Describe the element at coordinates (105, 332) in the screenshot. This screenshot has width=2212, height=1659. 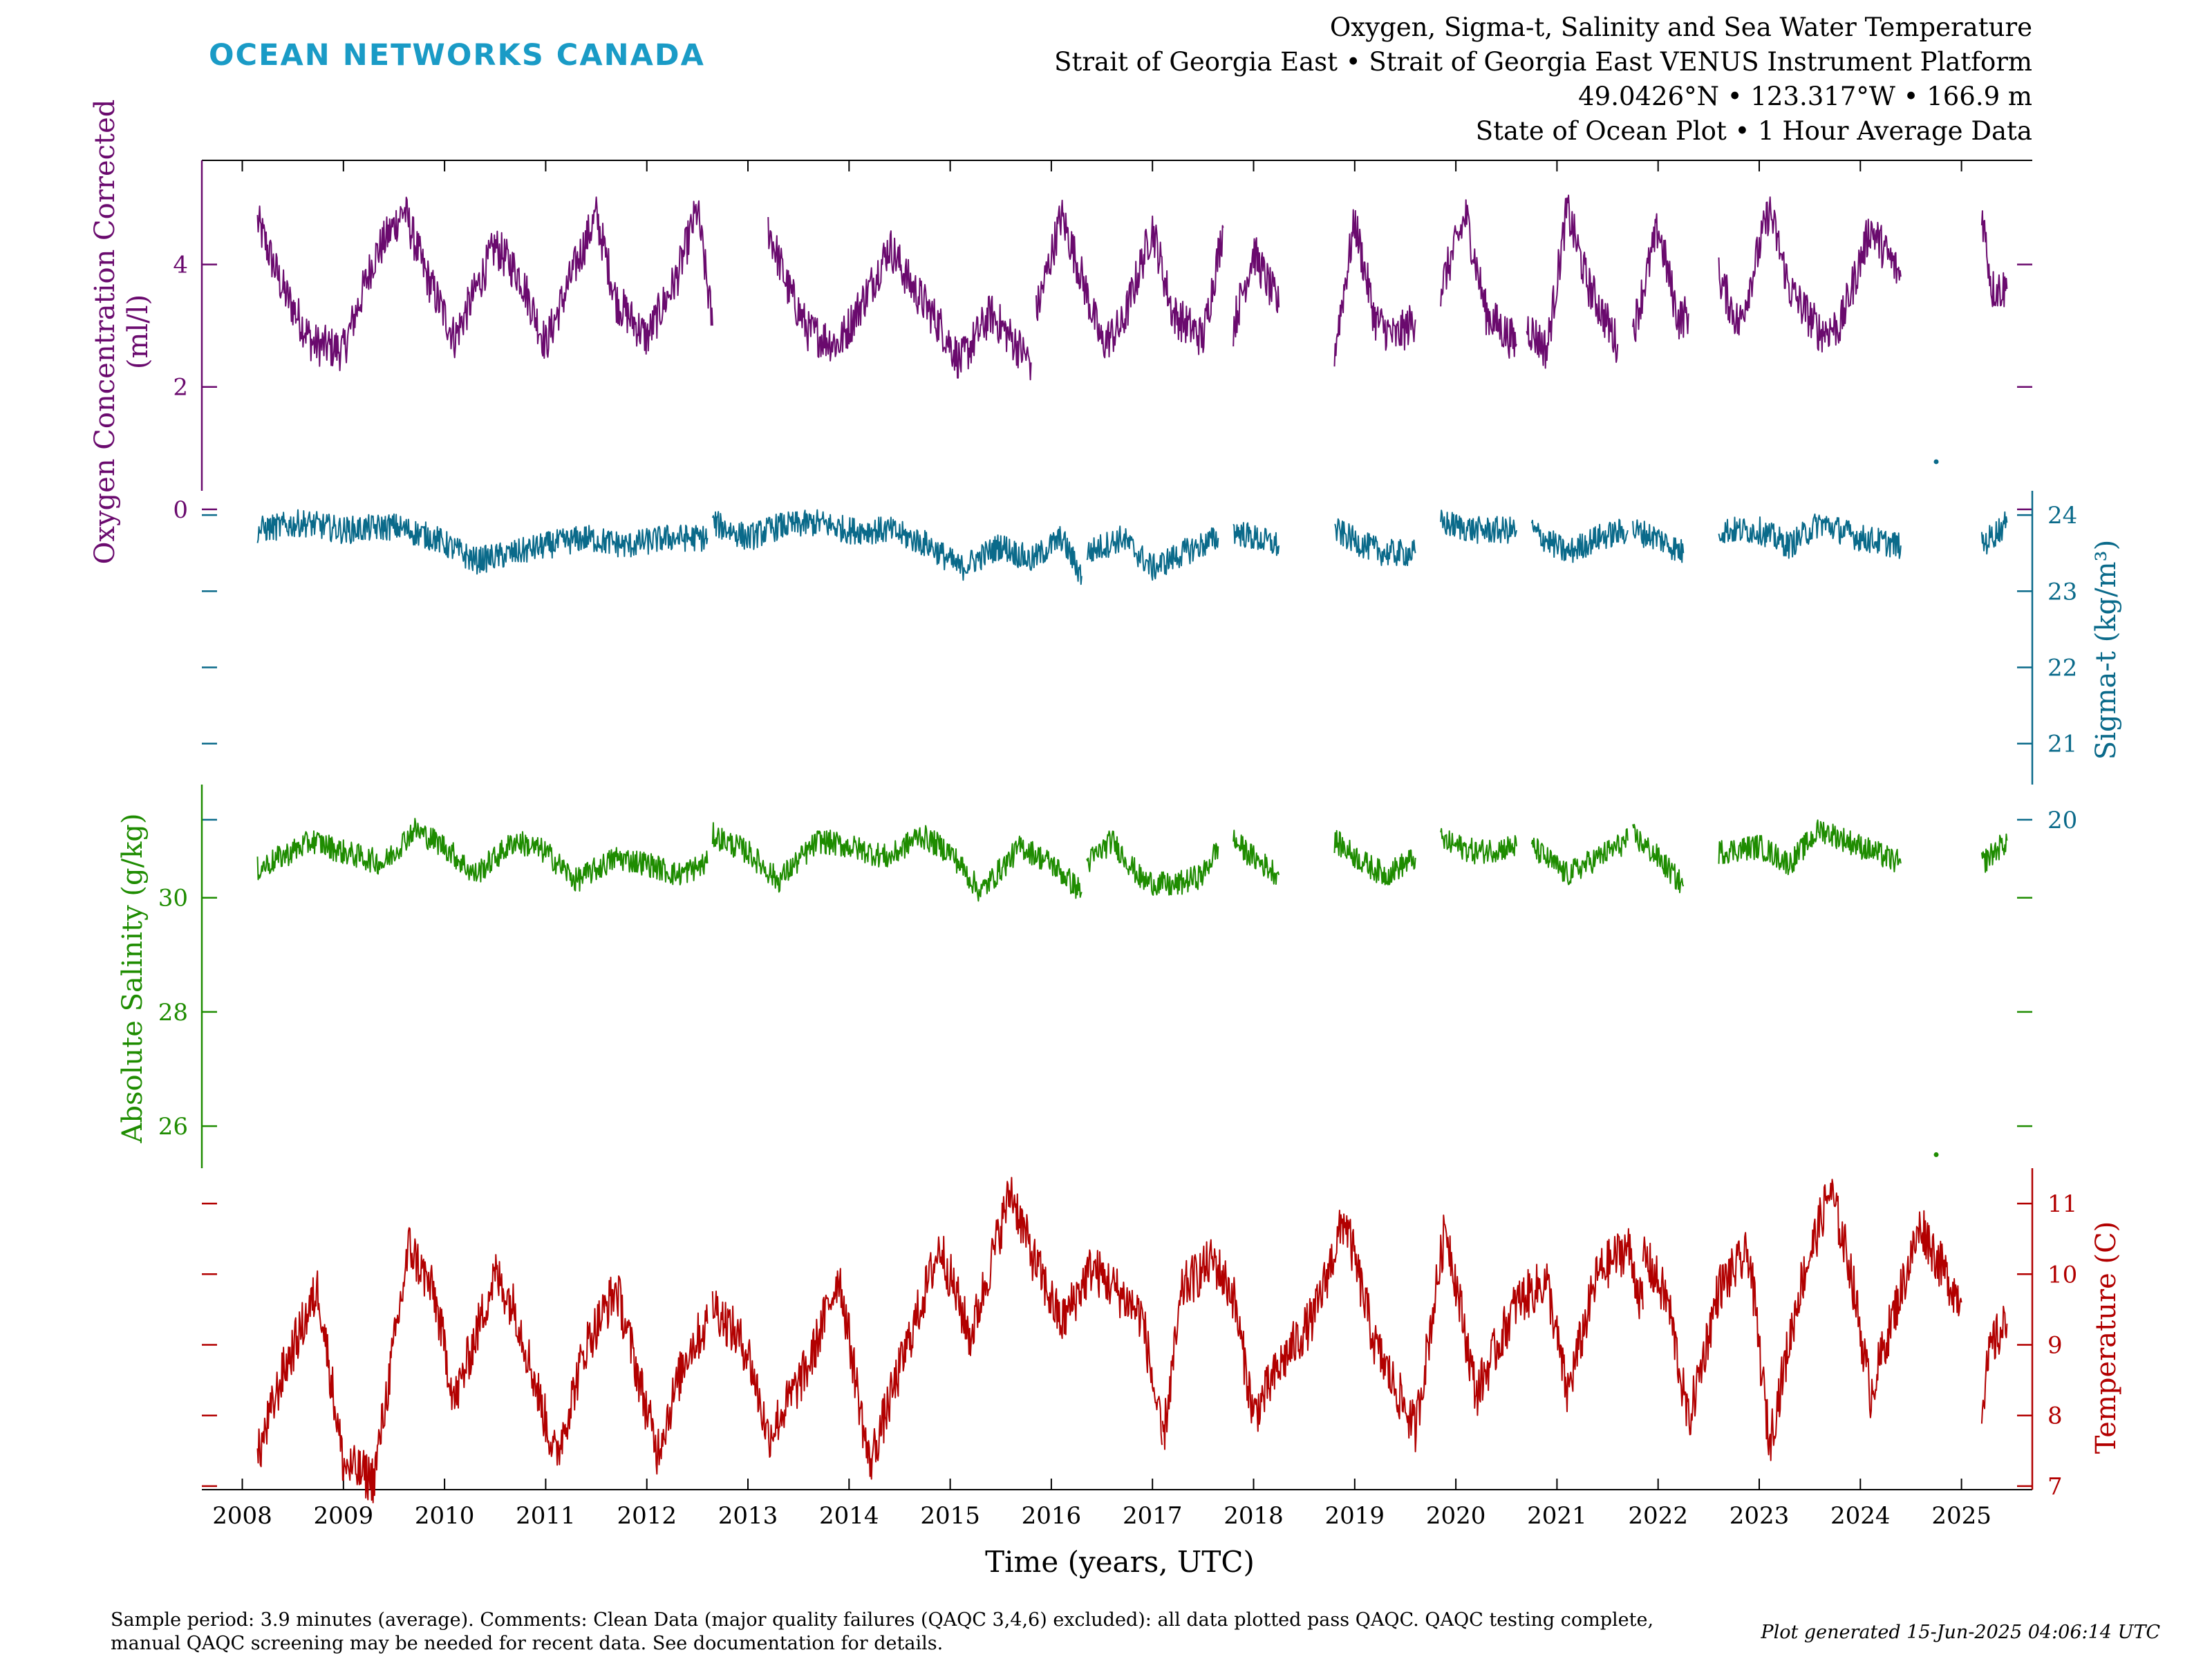
I see `y-axis-label-line1: Oxygen Concentration Corrected` at that location.